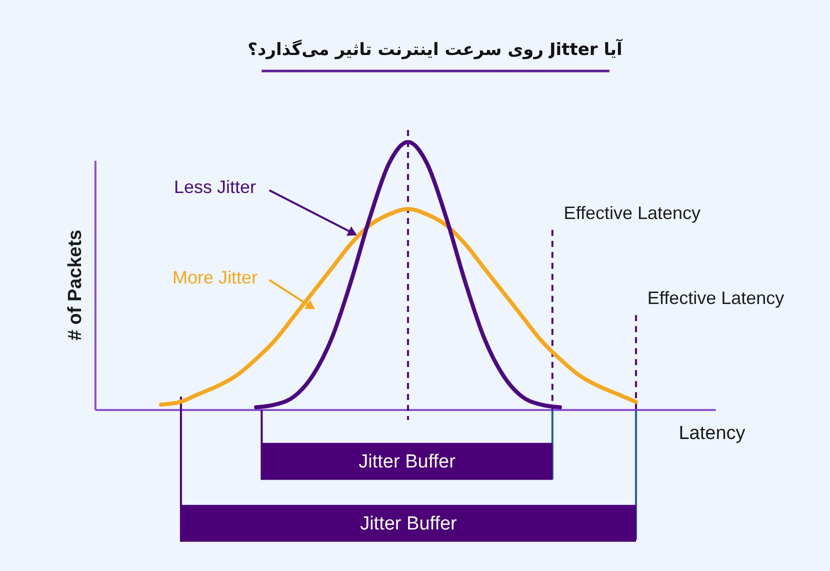 The width and height of the screenshot is (830, 571). What do you see at coordinates (436, 49) in the screenshot?
I see `chart-title: آیا Jitter روی سرعت اینترنت تاثیر می‌گذارد؟` at bounding box center [436, 49].